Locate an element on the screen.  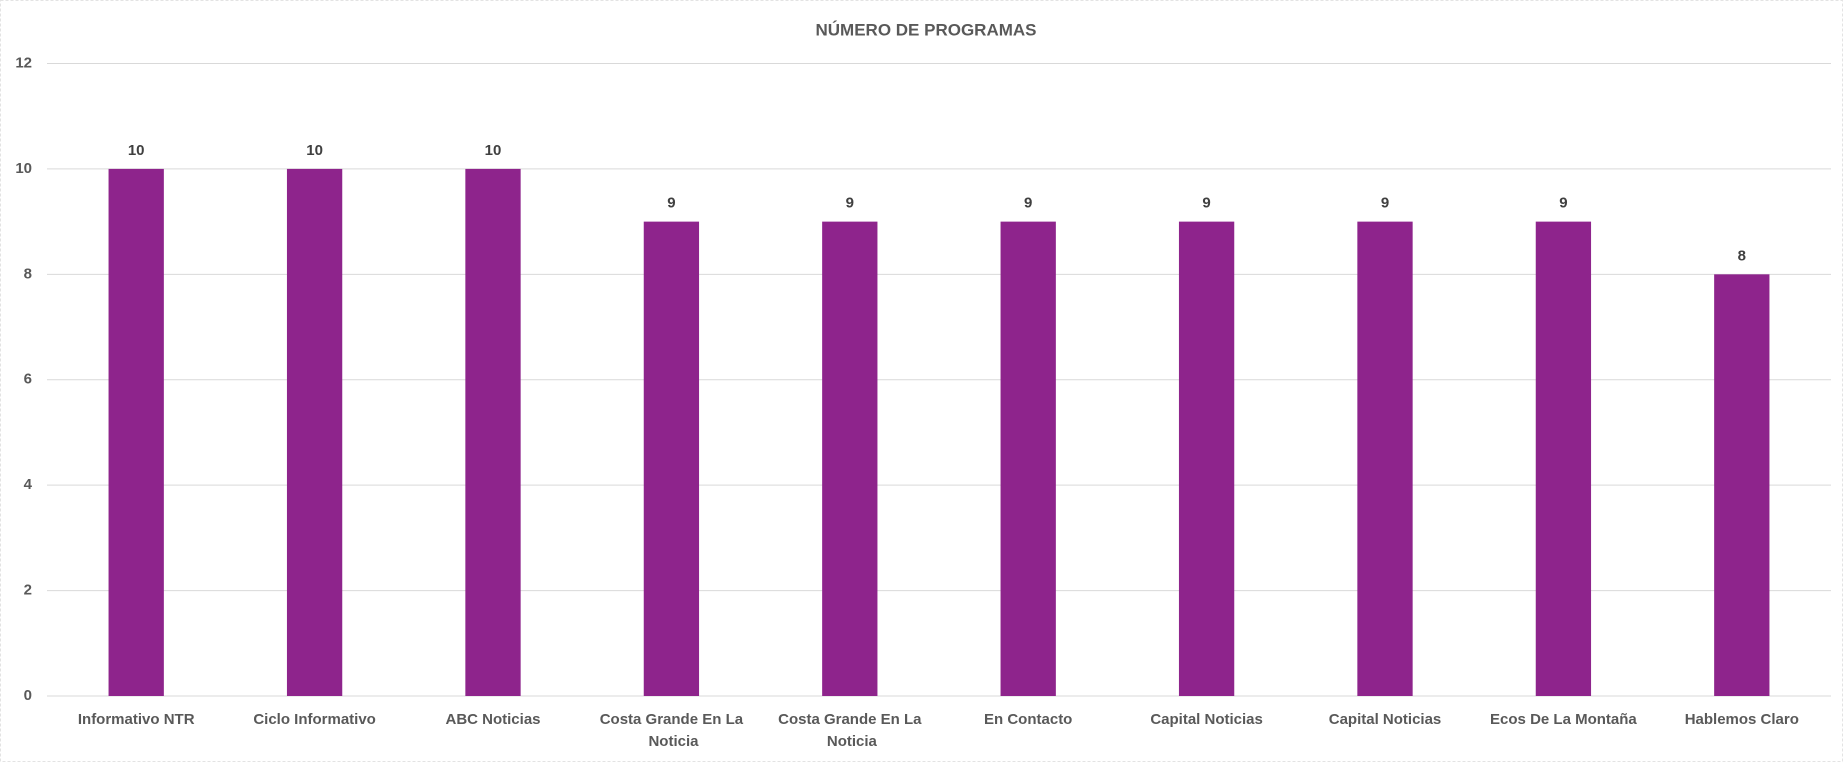
y-tick-label: 4 is located at coordinates (28, 484).